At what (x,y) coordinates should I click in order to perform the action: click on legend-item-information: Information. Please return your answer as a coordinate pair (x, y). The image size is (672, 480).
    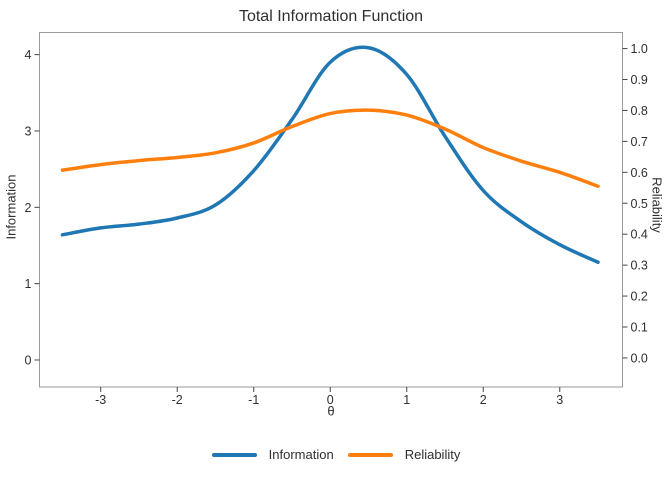
    Looking at the image, I should click on (272, 454).